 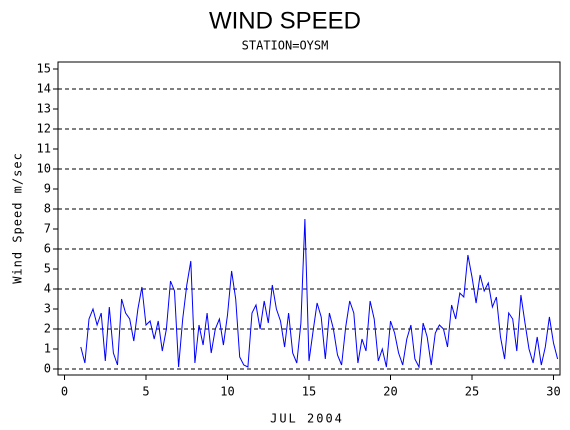 What do you see at coordinates (307, 419) in the screenshot?
I see `x-axis-label: JUL 2004` at bounding box center [307, 419].